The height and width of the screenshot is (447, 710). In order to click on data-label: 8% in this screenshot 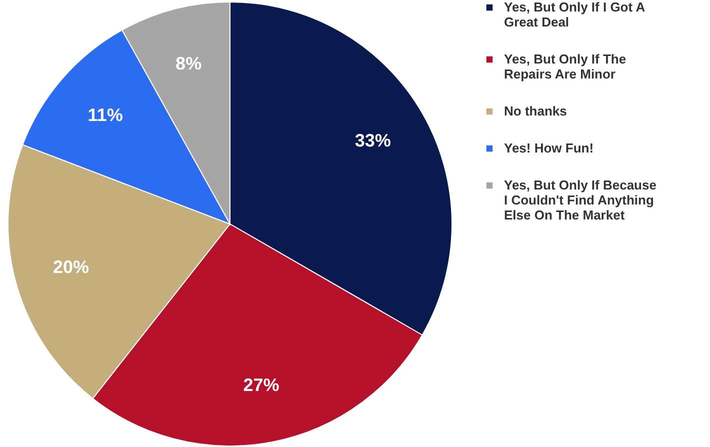, I will do `click(189, 63)`.